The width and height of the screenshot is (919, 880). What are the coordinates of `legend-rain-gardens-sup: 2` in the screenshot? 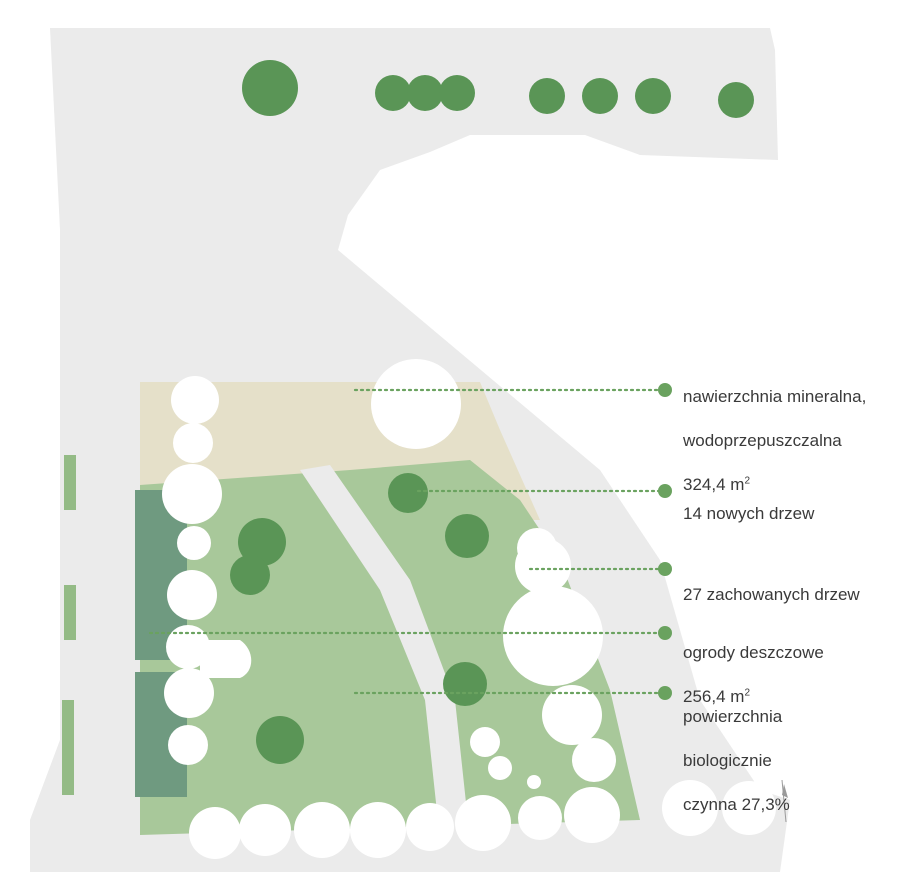 It's located at (747, 693).